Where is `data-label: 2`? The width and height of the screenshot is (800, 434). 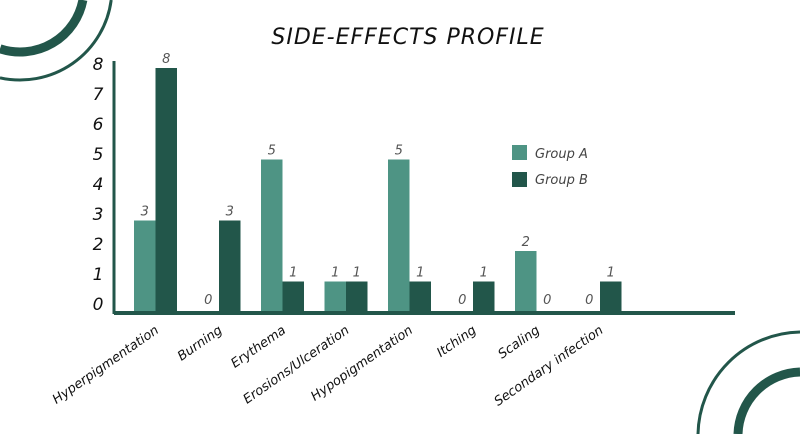 data-label: 2 is located at coordinates (526, 242).